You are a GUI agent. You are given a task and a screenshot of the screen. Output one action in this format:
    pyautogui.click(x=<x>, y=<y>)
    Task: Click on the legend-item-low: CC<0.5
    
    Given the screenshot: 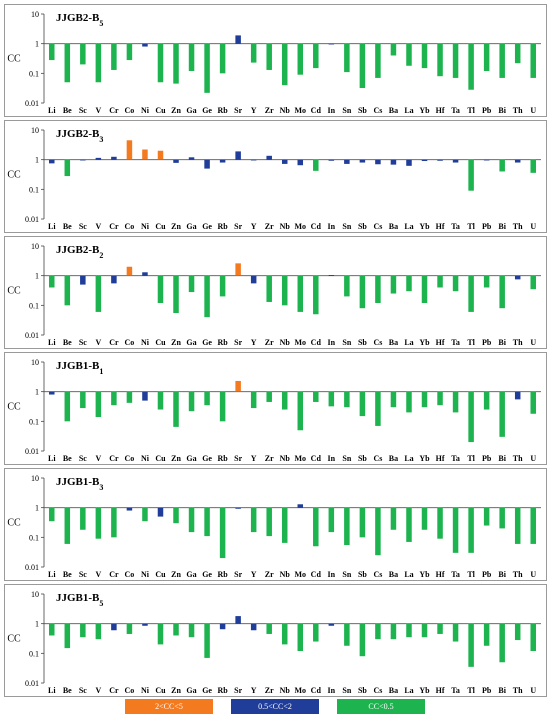 What is the action you would take?
    pyautogui.click(x=381, y=706)
    